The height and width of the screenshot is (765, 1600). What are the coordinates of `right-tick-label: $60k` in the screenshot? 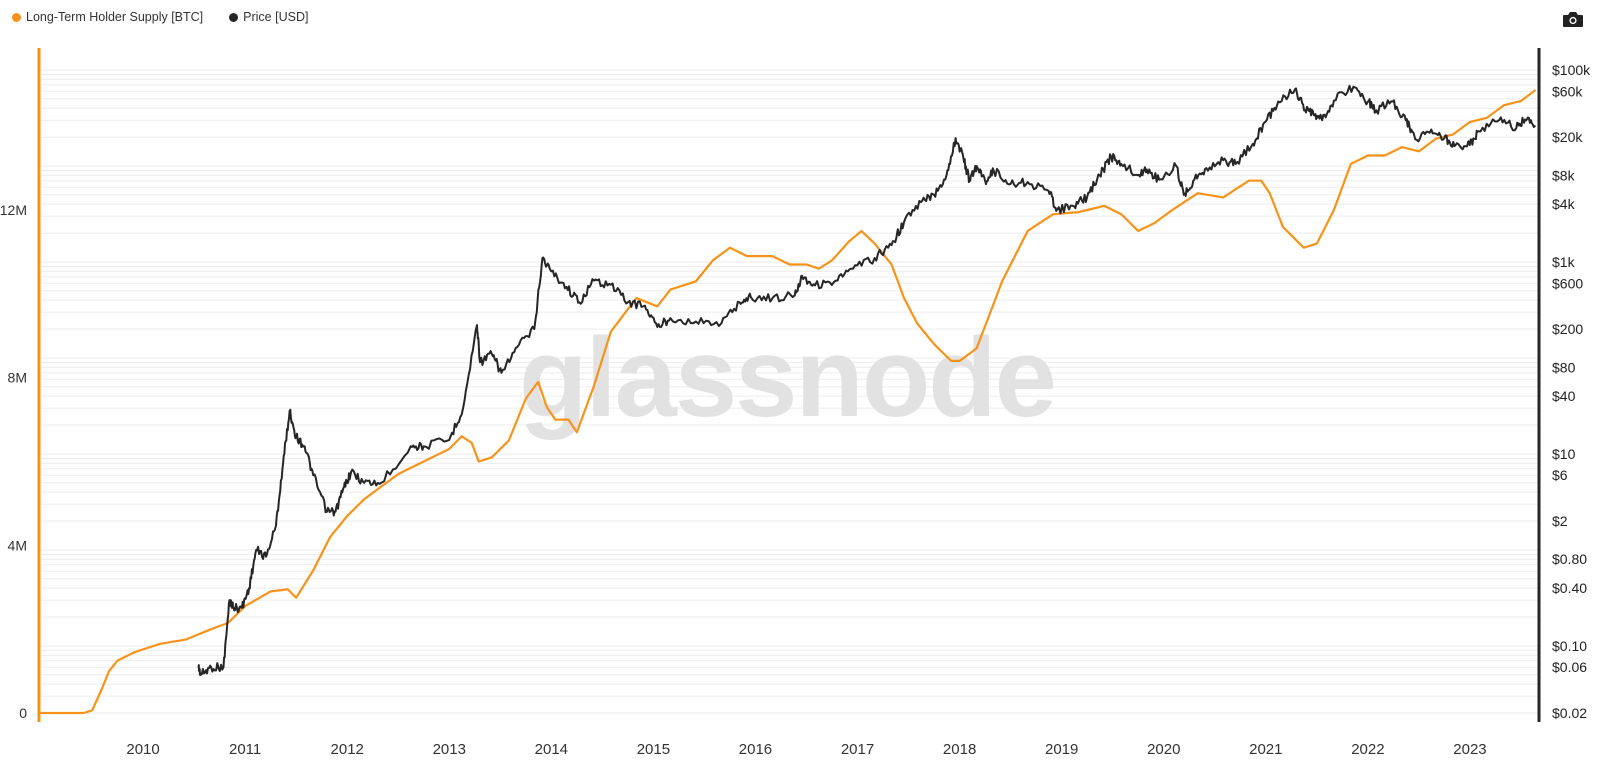 It's located at (1567, 91).